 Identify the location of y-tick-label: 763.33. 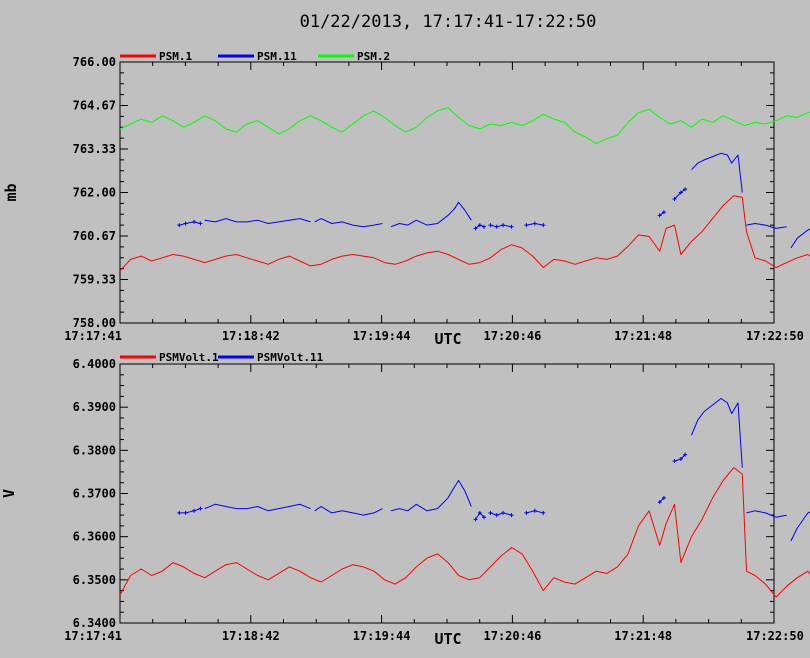
(94, 149).